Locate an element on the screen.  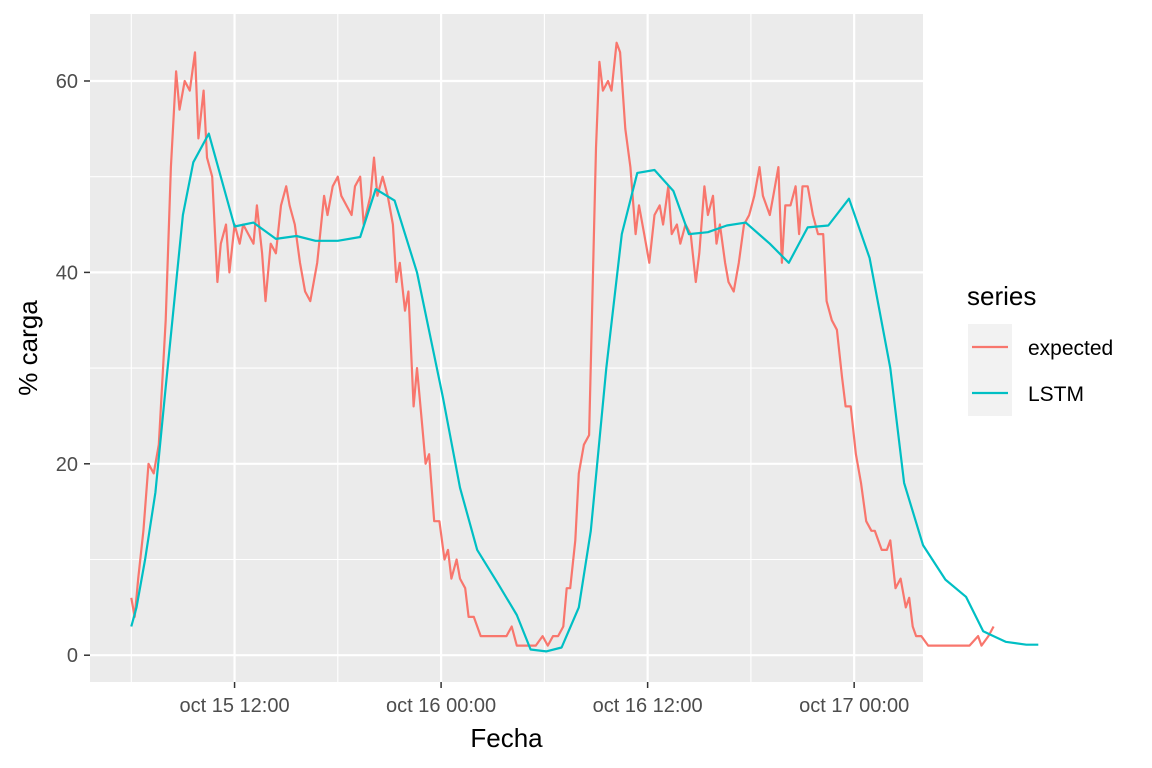
x-tick-label: oct 16 00:00 is located at coordinates (441, 706).